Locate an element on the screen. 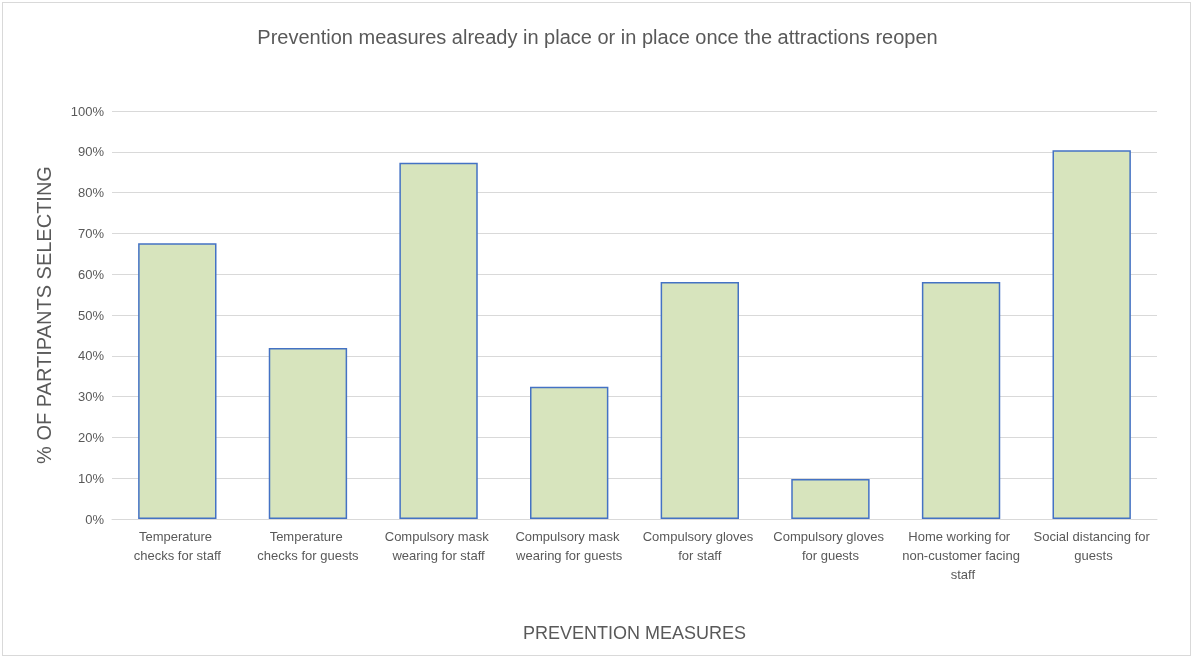 The image size is (1195, 660). y-tick-label: 90% is located at coordinates (91, 152).